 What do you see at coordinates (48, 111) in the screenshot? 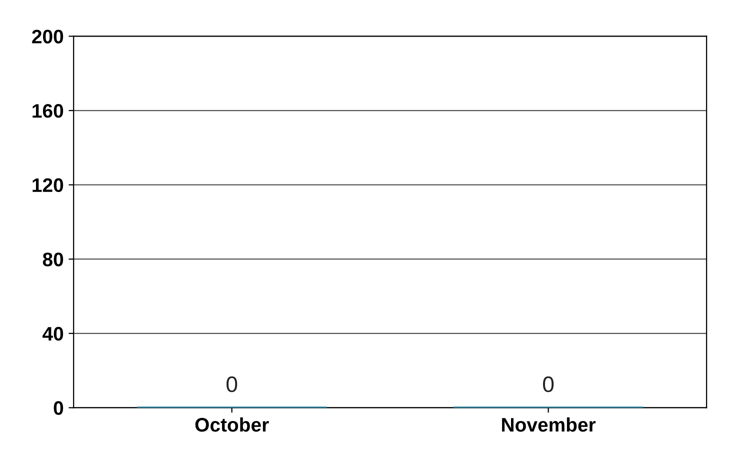
I see `y-tick-label: 160` at bounding box center [48, 111].